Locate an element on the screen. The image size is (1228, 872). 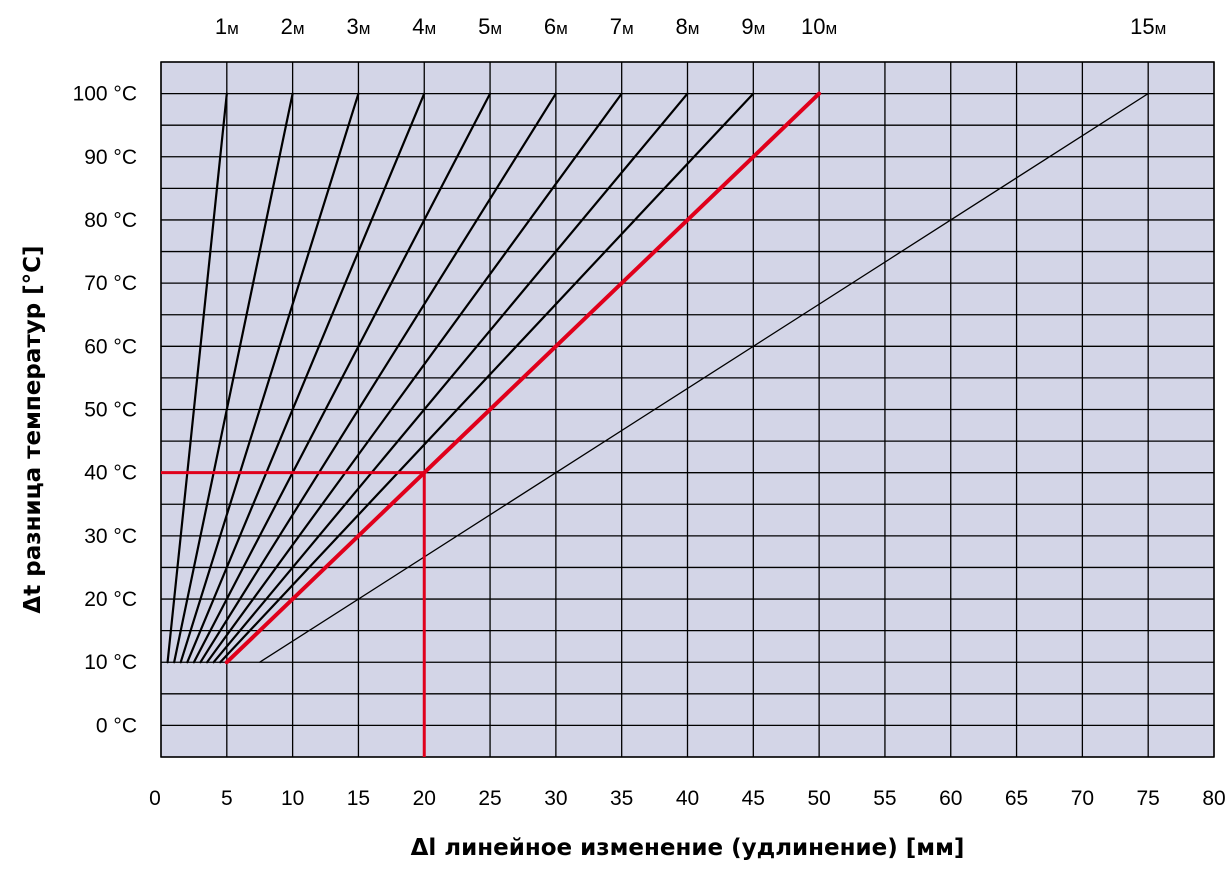
series-label-6м: 6м is located at coordinates (556, 26).